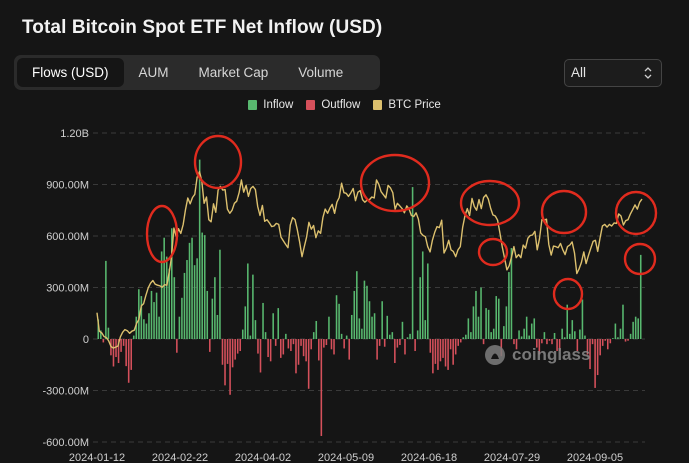 This screenshot has width=689, height=463. I want to click on x-tick-label: 2024-07-29, so click(512, 457).